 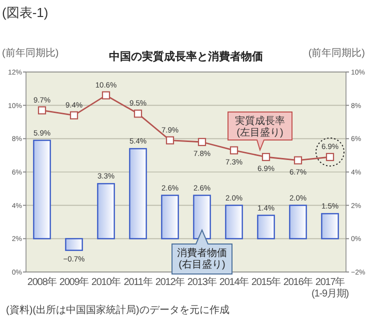 I want to click on chart-subtitle: (図表-1), so click(x=25, y=12).